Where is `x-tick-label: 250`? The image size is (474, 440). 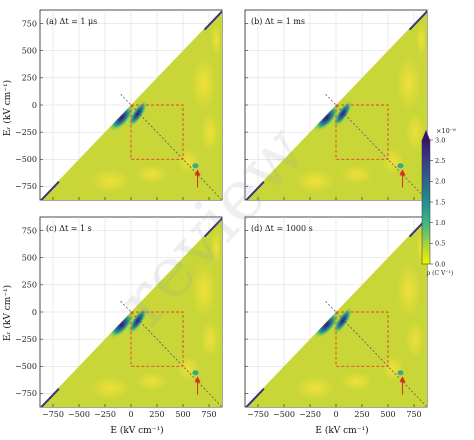
x-tick-label: 250 is located at coordinates (361, 414).